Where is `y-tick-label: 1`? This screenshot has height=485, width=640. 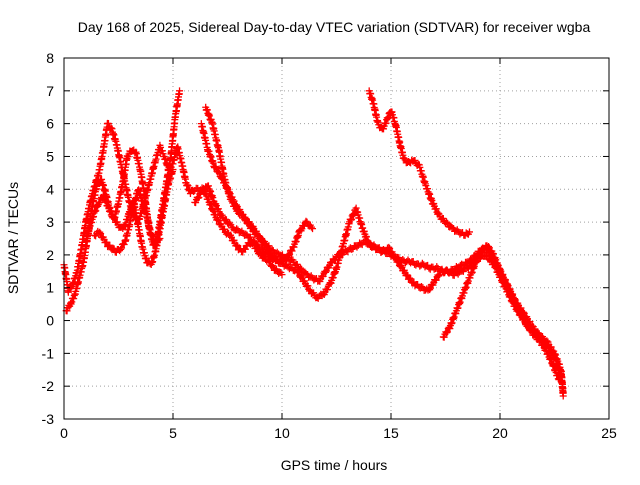 y-tick-label: 1 is located at coordinates (50, 288).